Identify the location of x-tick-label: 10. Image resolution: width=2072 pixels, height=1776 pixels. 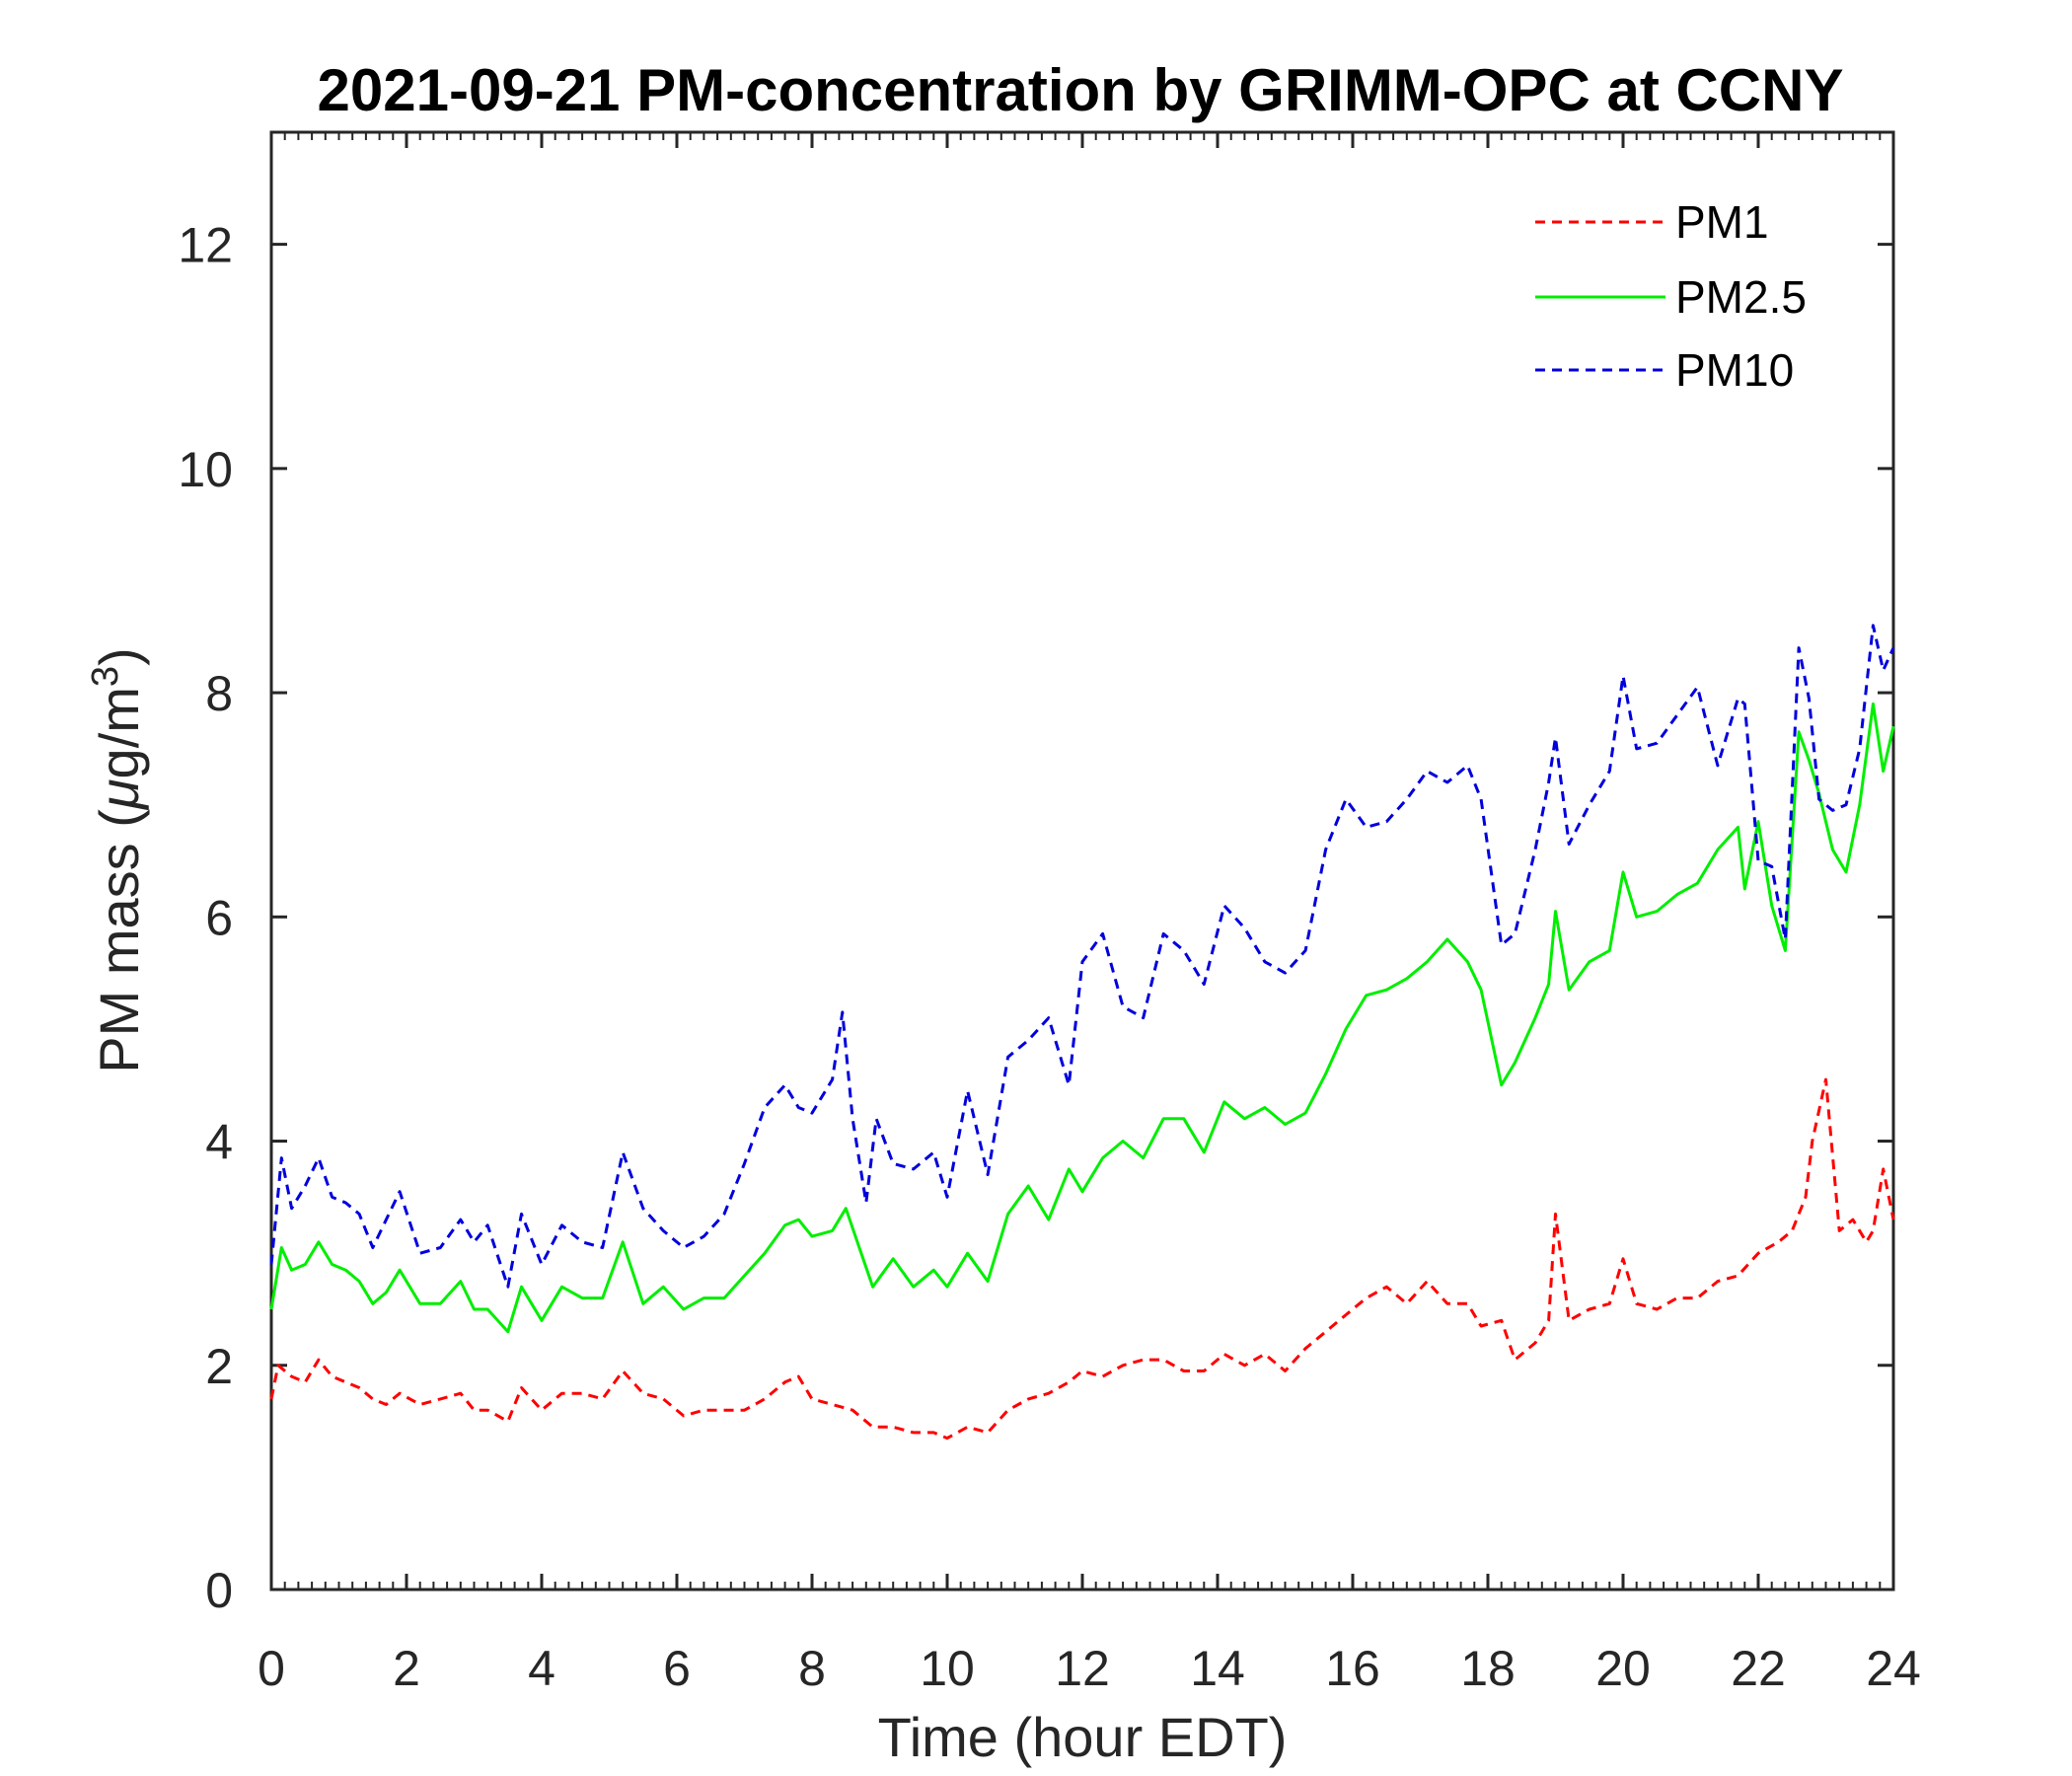
(948, 1669).